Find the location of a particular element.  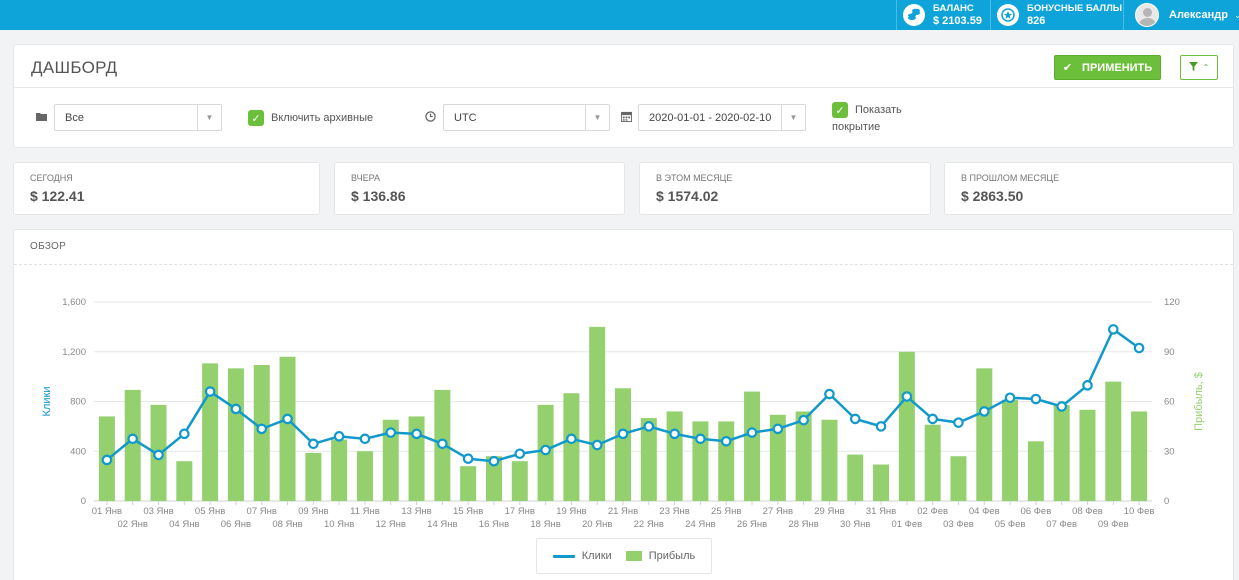

x-tick-label: 04 Фев is located at coordinates (984, 511).